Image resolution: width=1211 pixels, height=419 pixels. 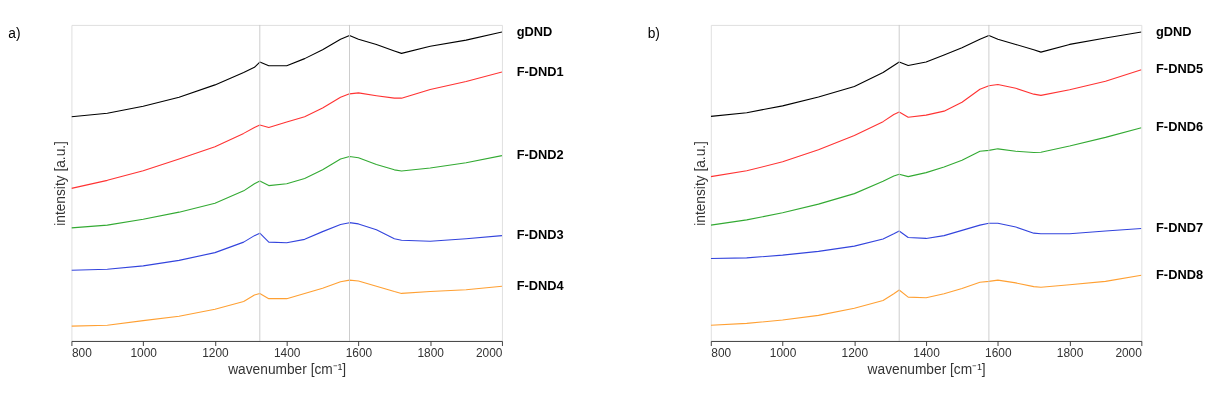 I want to click on series-label: F-DND8, so click(x=1180, y=274).